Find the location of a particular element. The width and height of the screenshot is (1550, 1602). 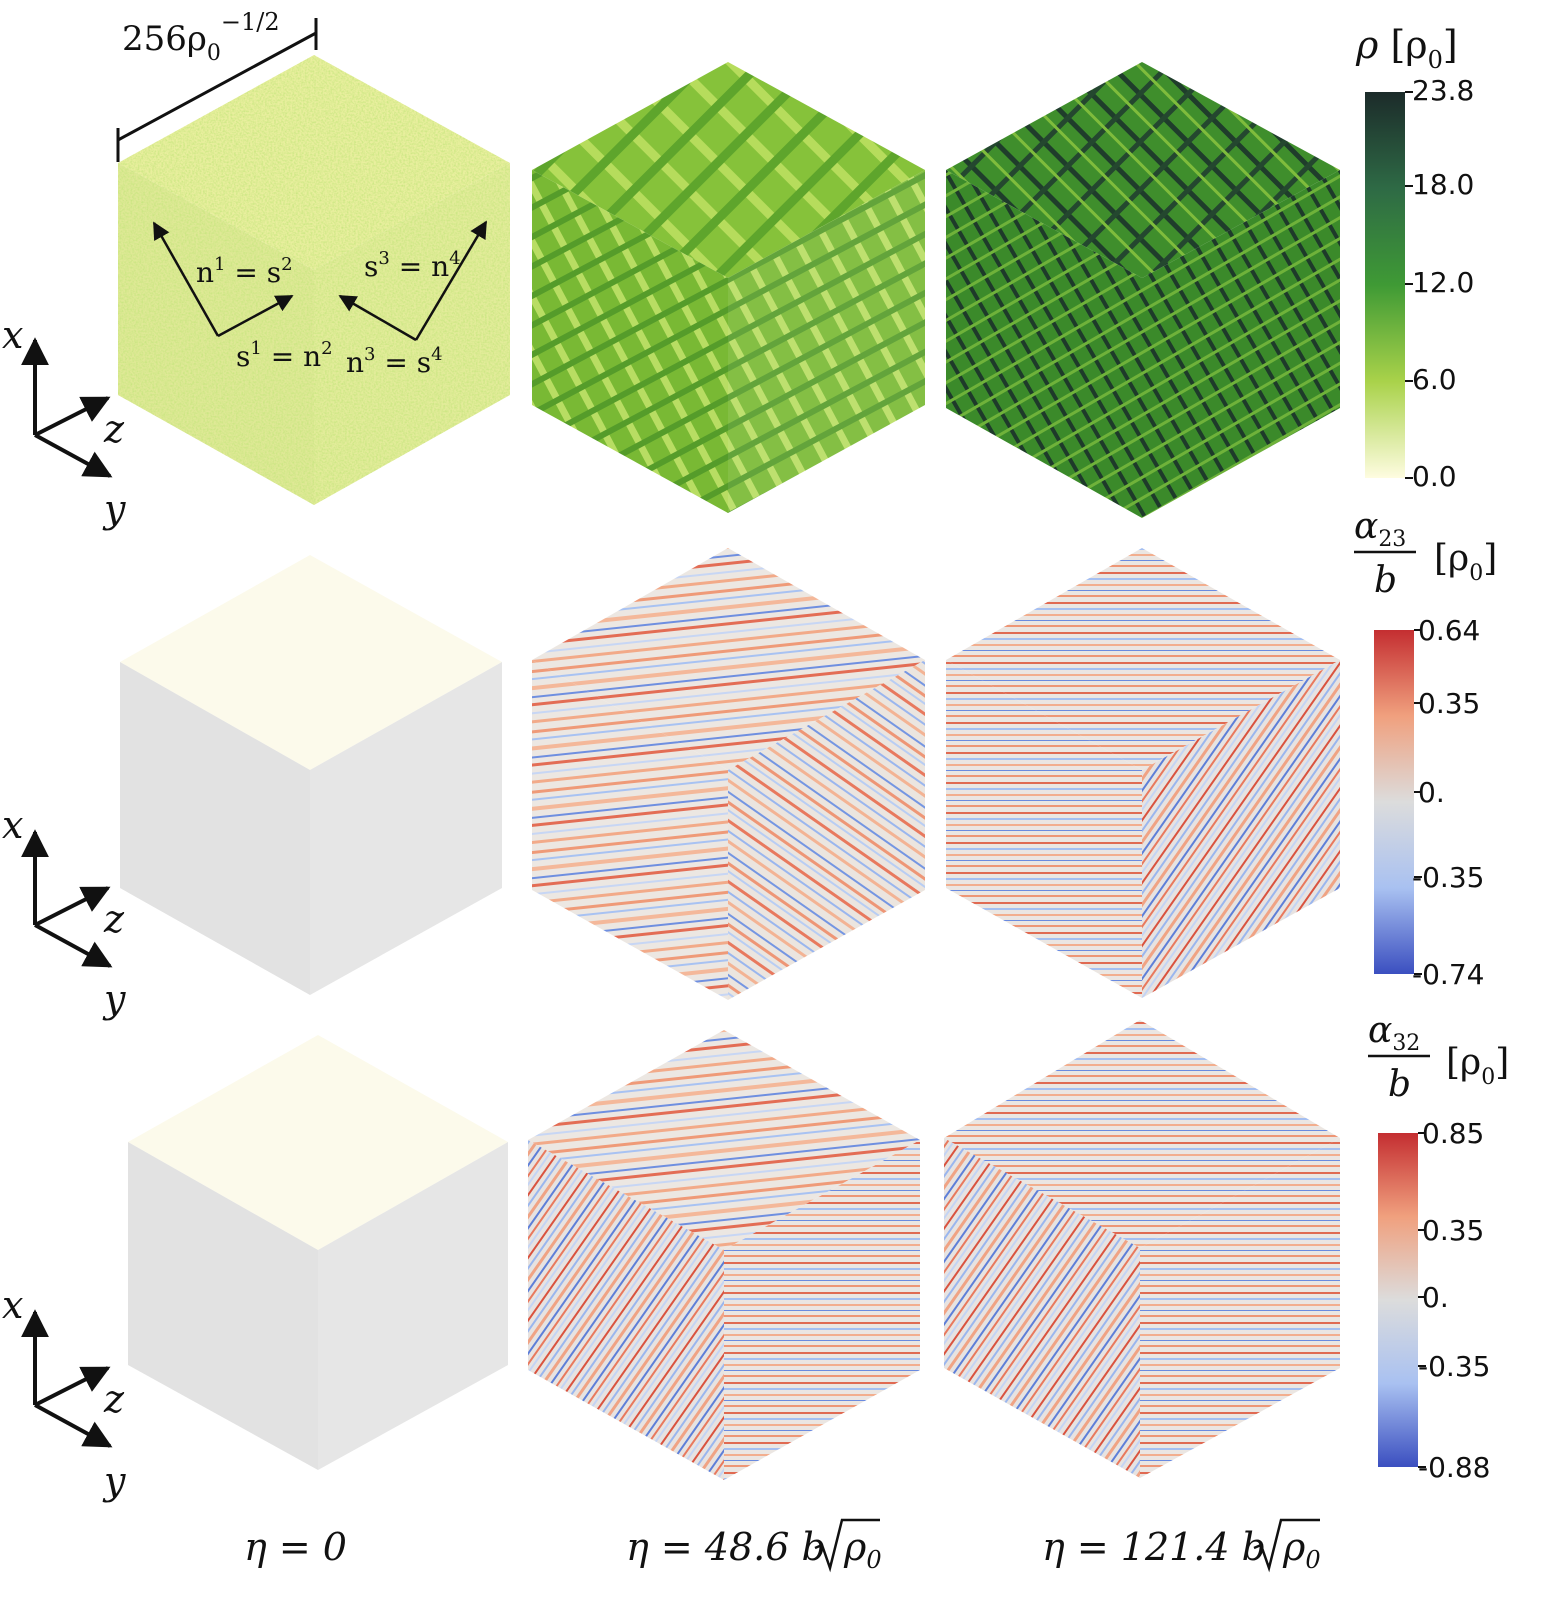

axis-labels: x z y x z y x z y is located at coordinates (64, 908).